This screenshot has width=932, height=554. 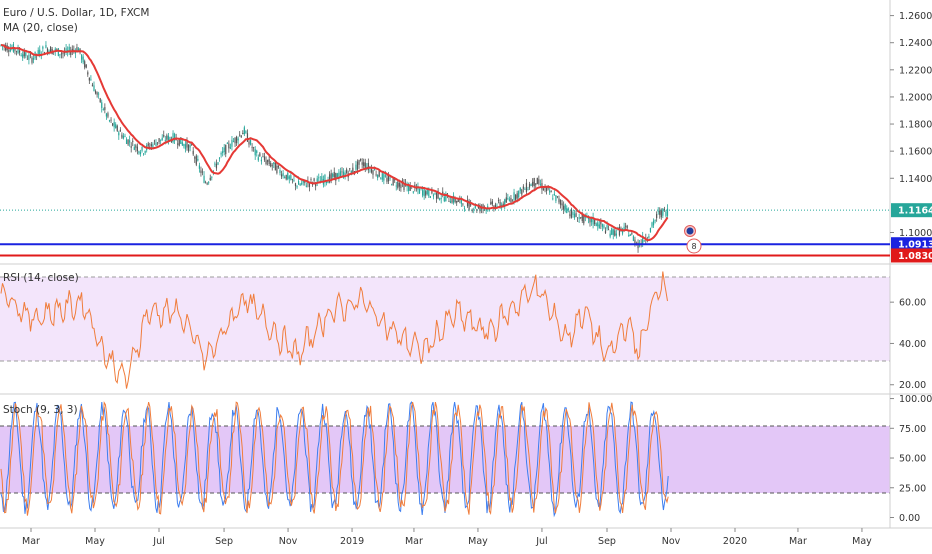 What do you see at coordinates (445, 233) in the screenshot?
I see `support-lines` at bounding box center [445, 233].